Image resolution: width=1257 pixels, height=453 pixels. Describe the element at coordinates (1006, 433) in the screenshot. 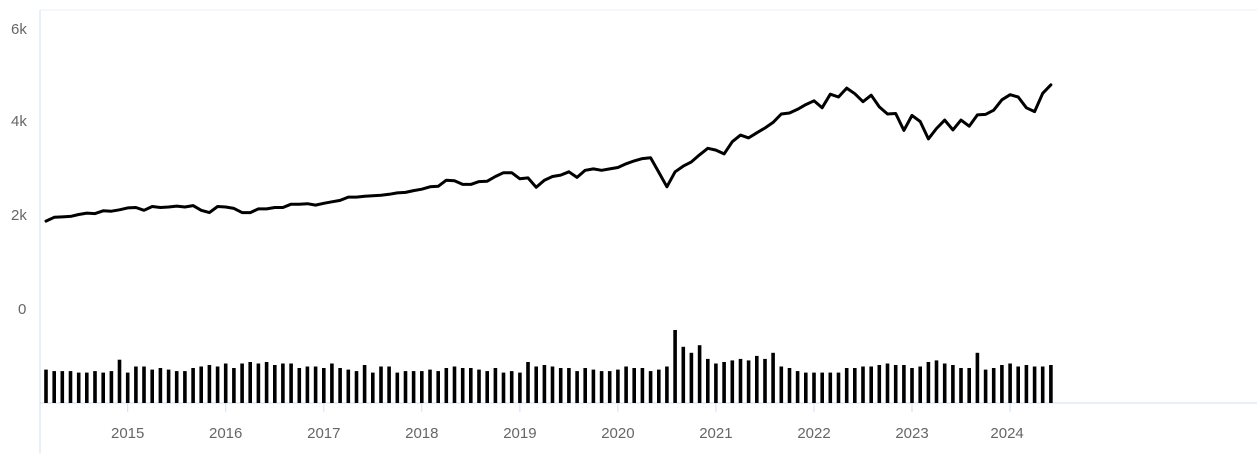

I see `x-tick-label: 2024` at that location.